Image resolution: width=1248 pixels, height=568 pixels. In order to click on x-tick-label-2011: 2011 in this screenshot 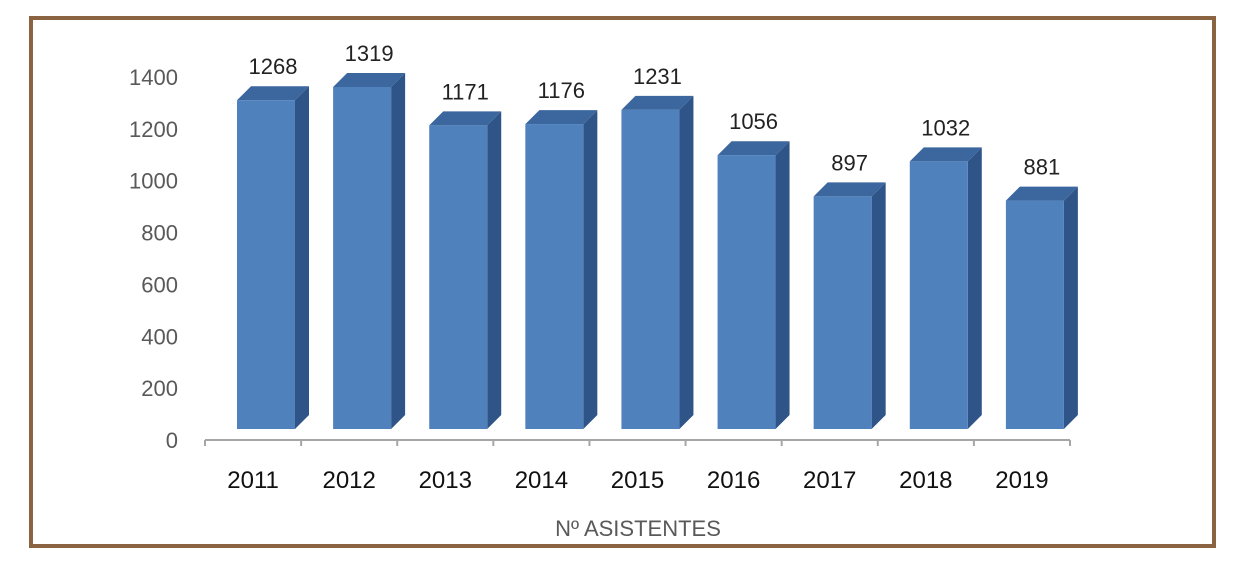, I will do `click(253, 480)`.